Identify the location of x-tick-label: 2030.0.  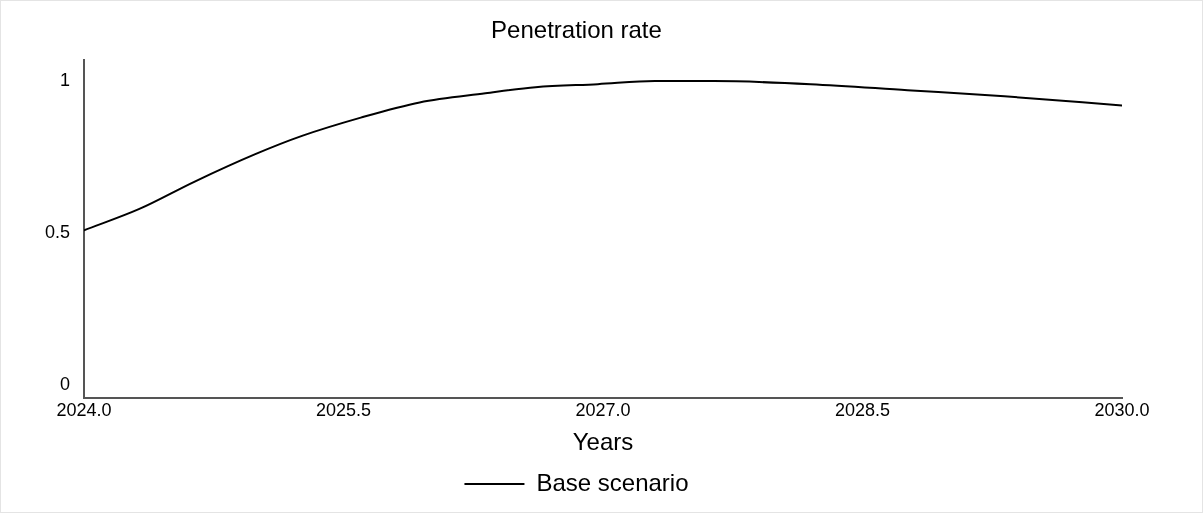
(1122, 410).